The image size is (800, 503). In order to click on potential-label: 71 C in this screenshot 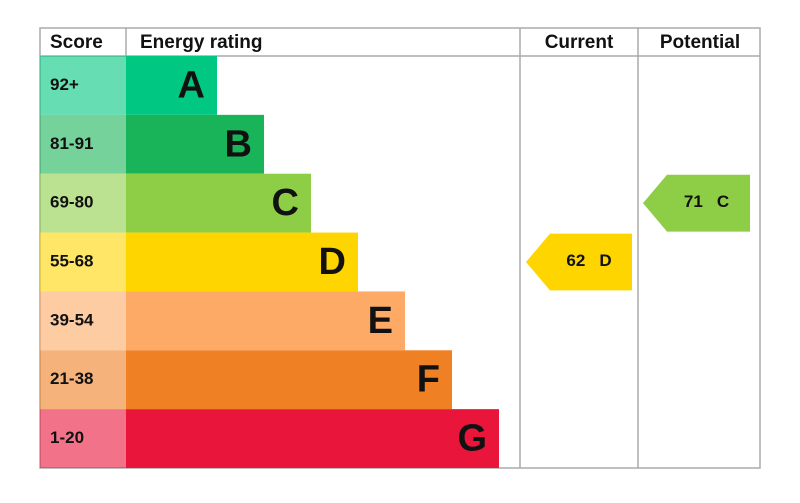, I will do `click(706, 202)`.